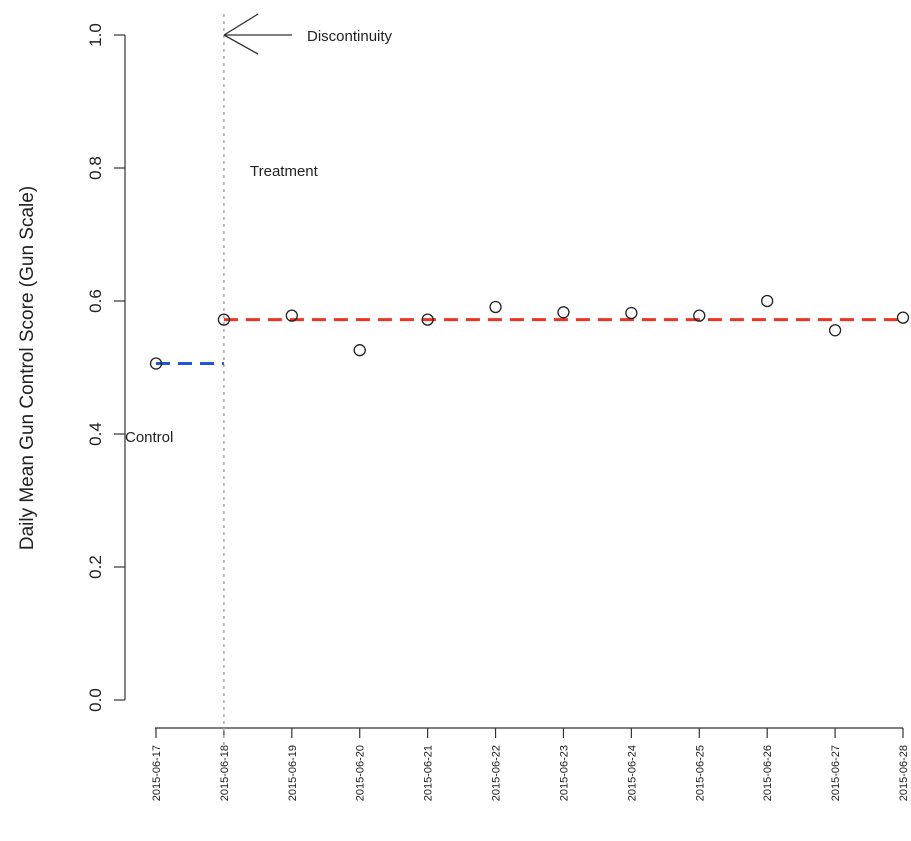  What do you see at coordinates (95, 301) in the screenshot?
I see `y-tick-label: 0.6` at bounding box center [95, 301].